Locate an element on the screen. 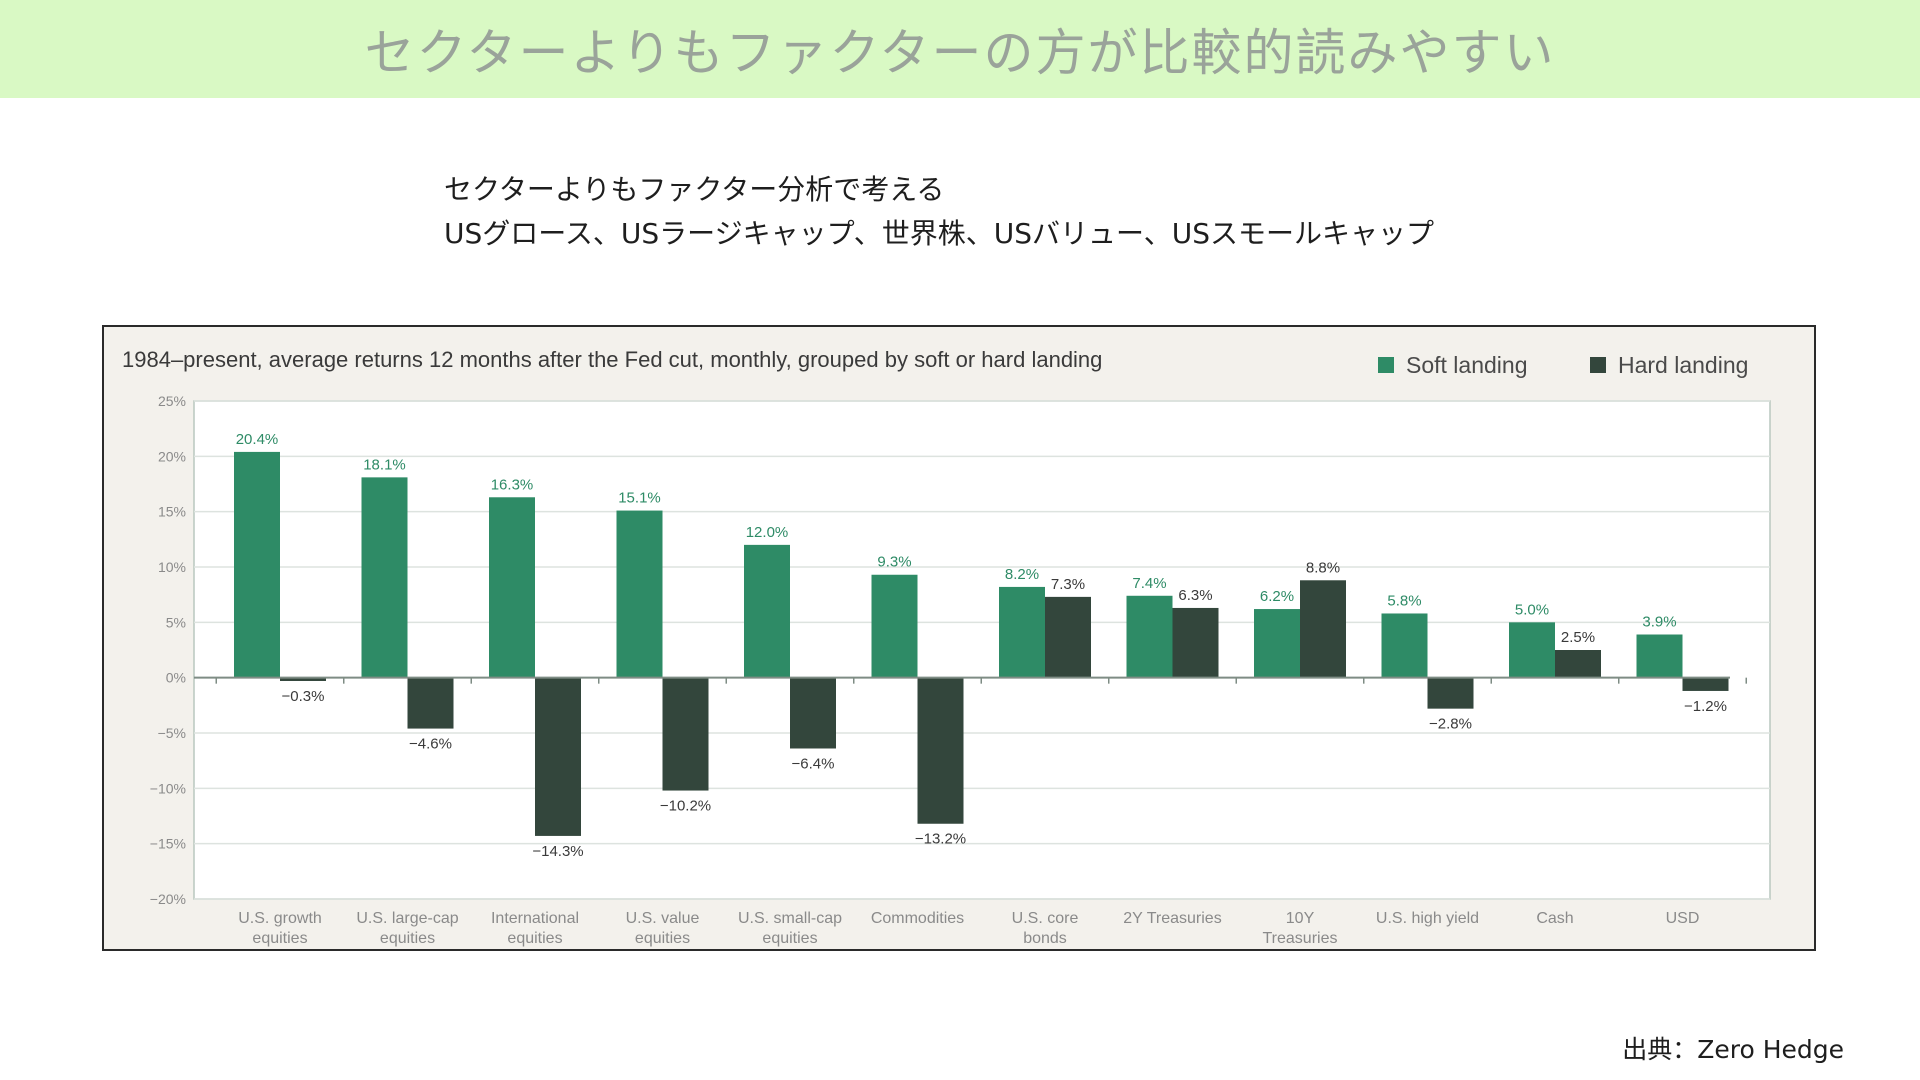 The height and width of the screenshot is (1080, 1920). legend-label-hard: Hard landing is located at coordinates (1683, 365).